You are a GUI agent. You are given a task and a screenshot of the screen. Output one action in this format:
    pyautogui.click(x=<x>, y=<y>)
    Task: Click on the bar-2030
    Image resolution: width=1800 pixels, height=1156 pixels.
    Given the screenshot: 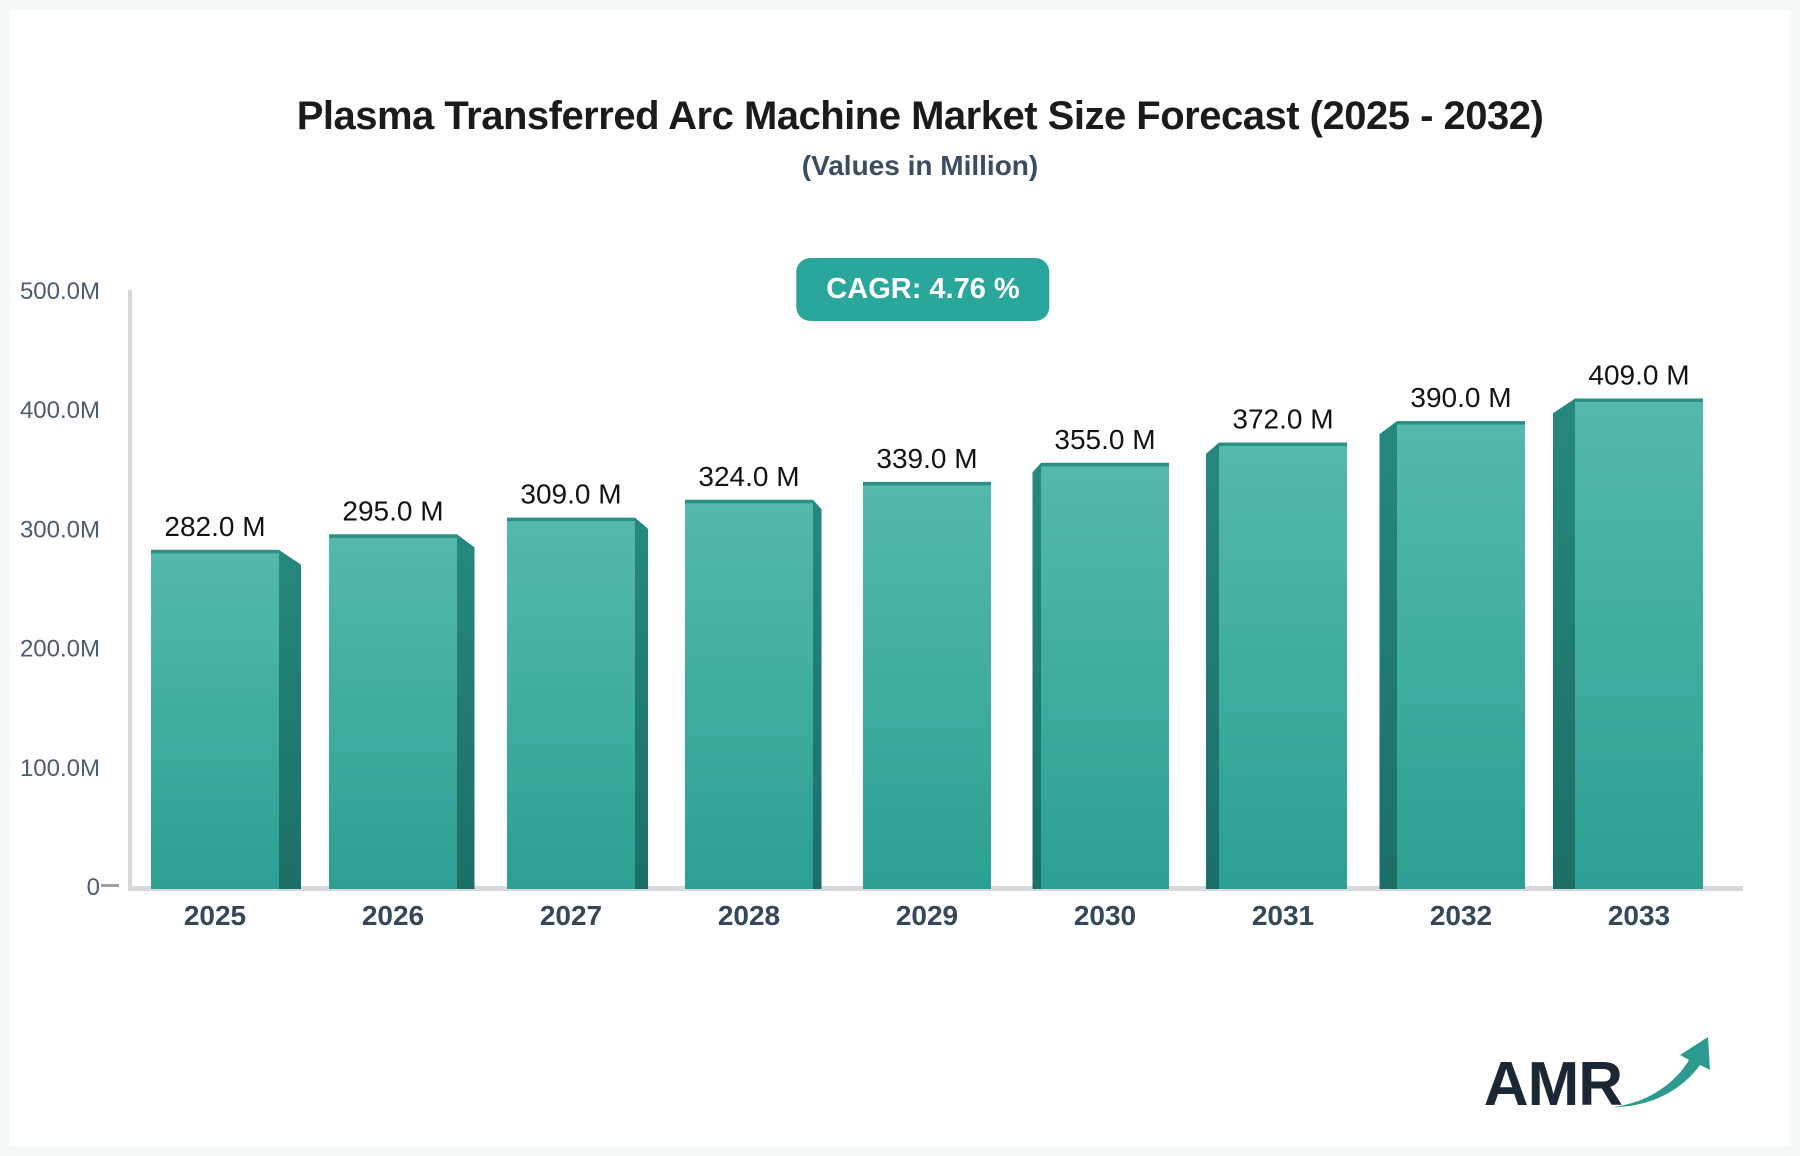 What is the action you would take?
    pyautogui.click(x=1105, y=675)
    